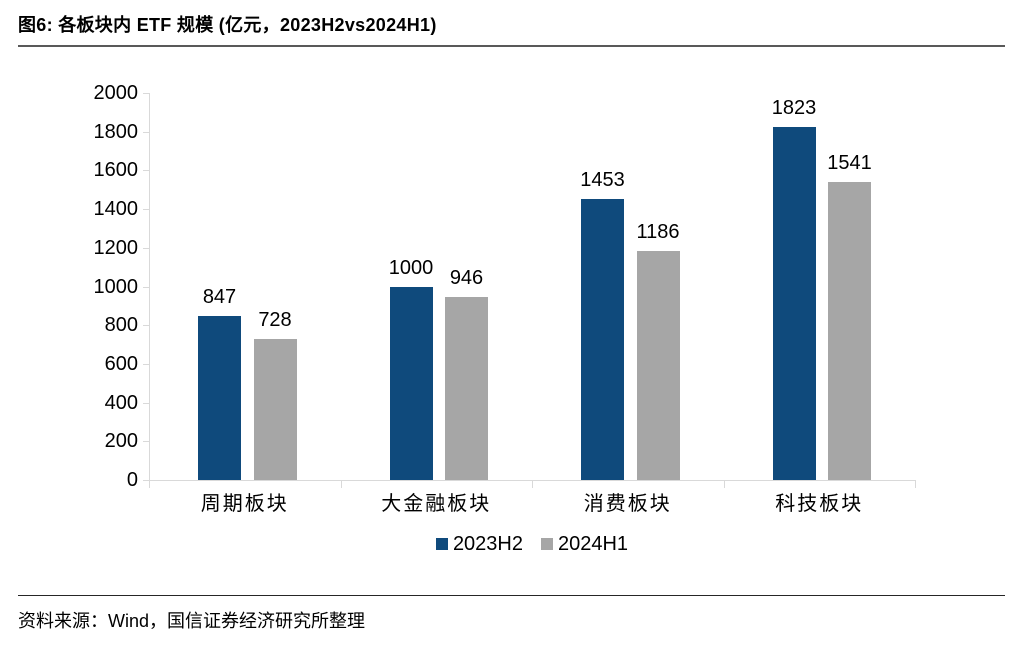 This screenshot has height=651, width=1015. Describe the element at coordinates (411, 267) in the screenshot. I see `bar-value-label: 1000` at that location.